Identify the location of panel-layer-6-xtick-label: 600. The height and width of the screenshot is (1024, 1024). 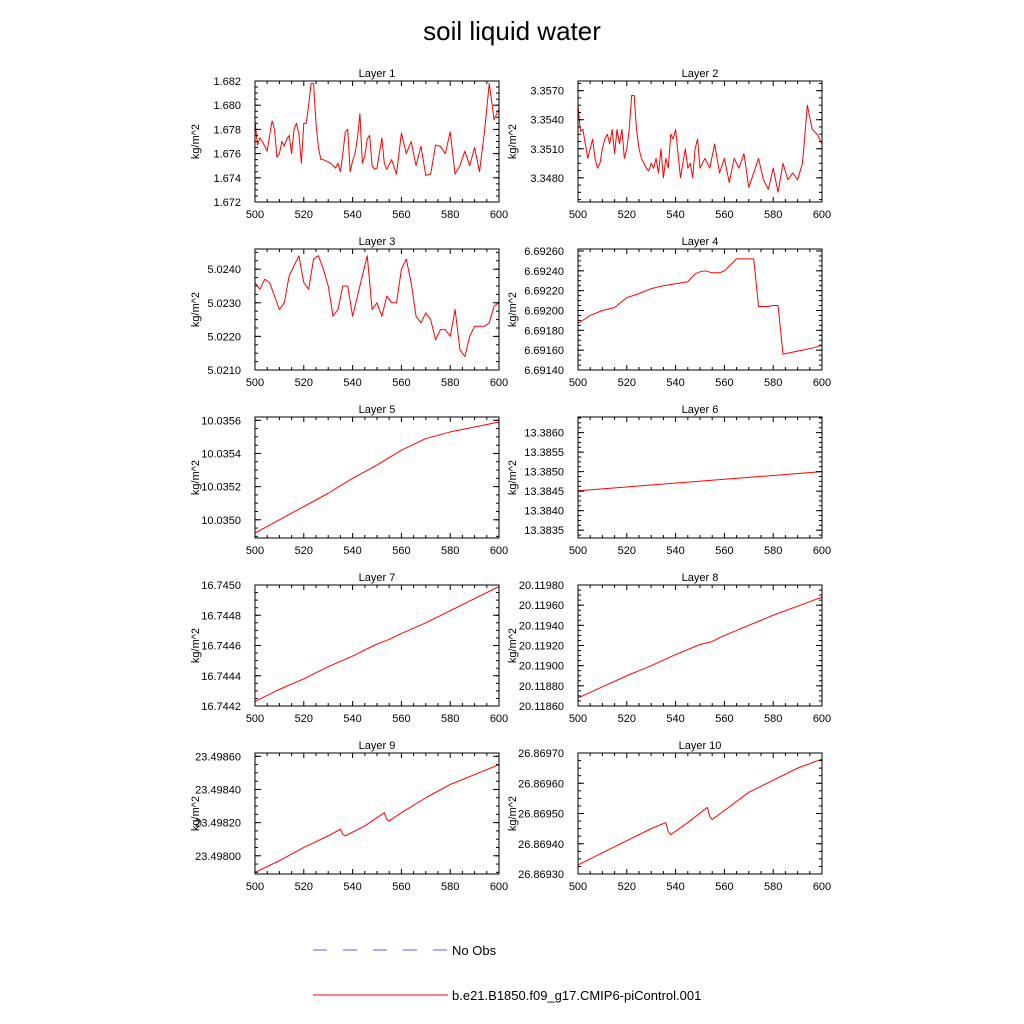
(822, 551).